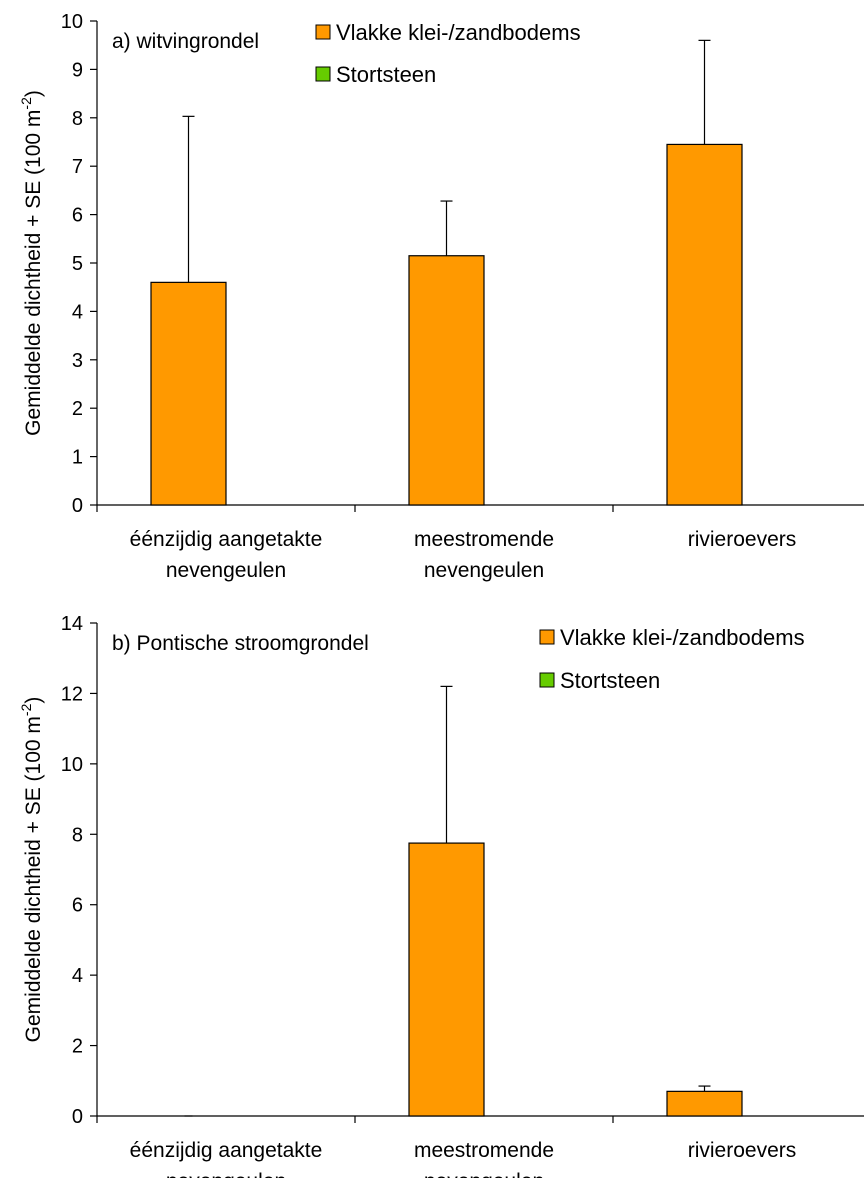 The height and width of the screenshot is (1178, 864). Describe the element at coordinates (77, 70) in the screenshot. I see `y-tick-label: 9` at that location.